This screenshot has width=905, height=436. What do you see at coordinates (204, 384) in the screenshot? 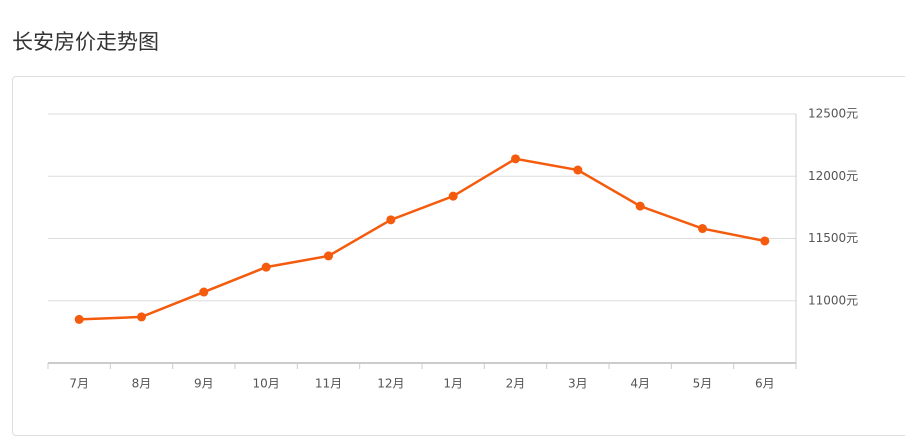
I see `x-tick-label: 9月` at bounding box center [204, 384].